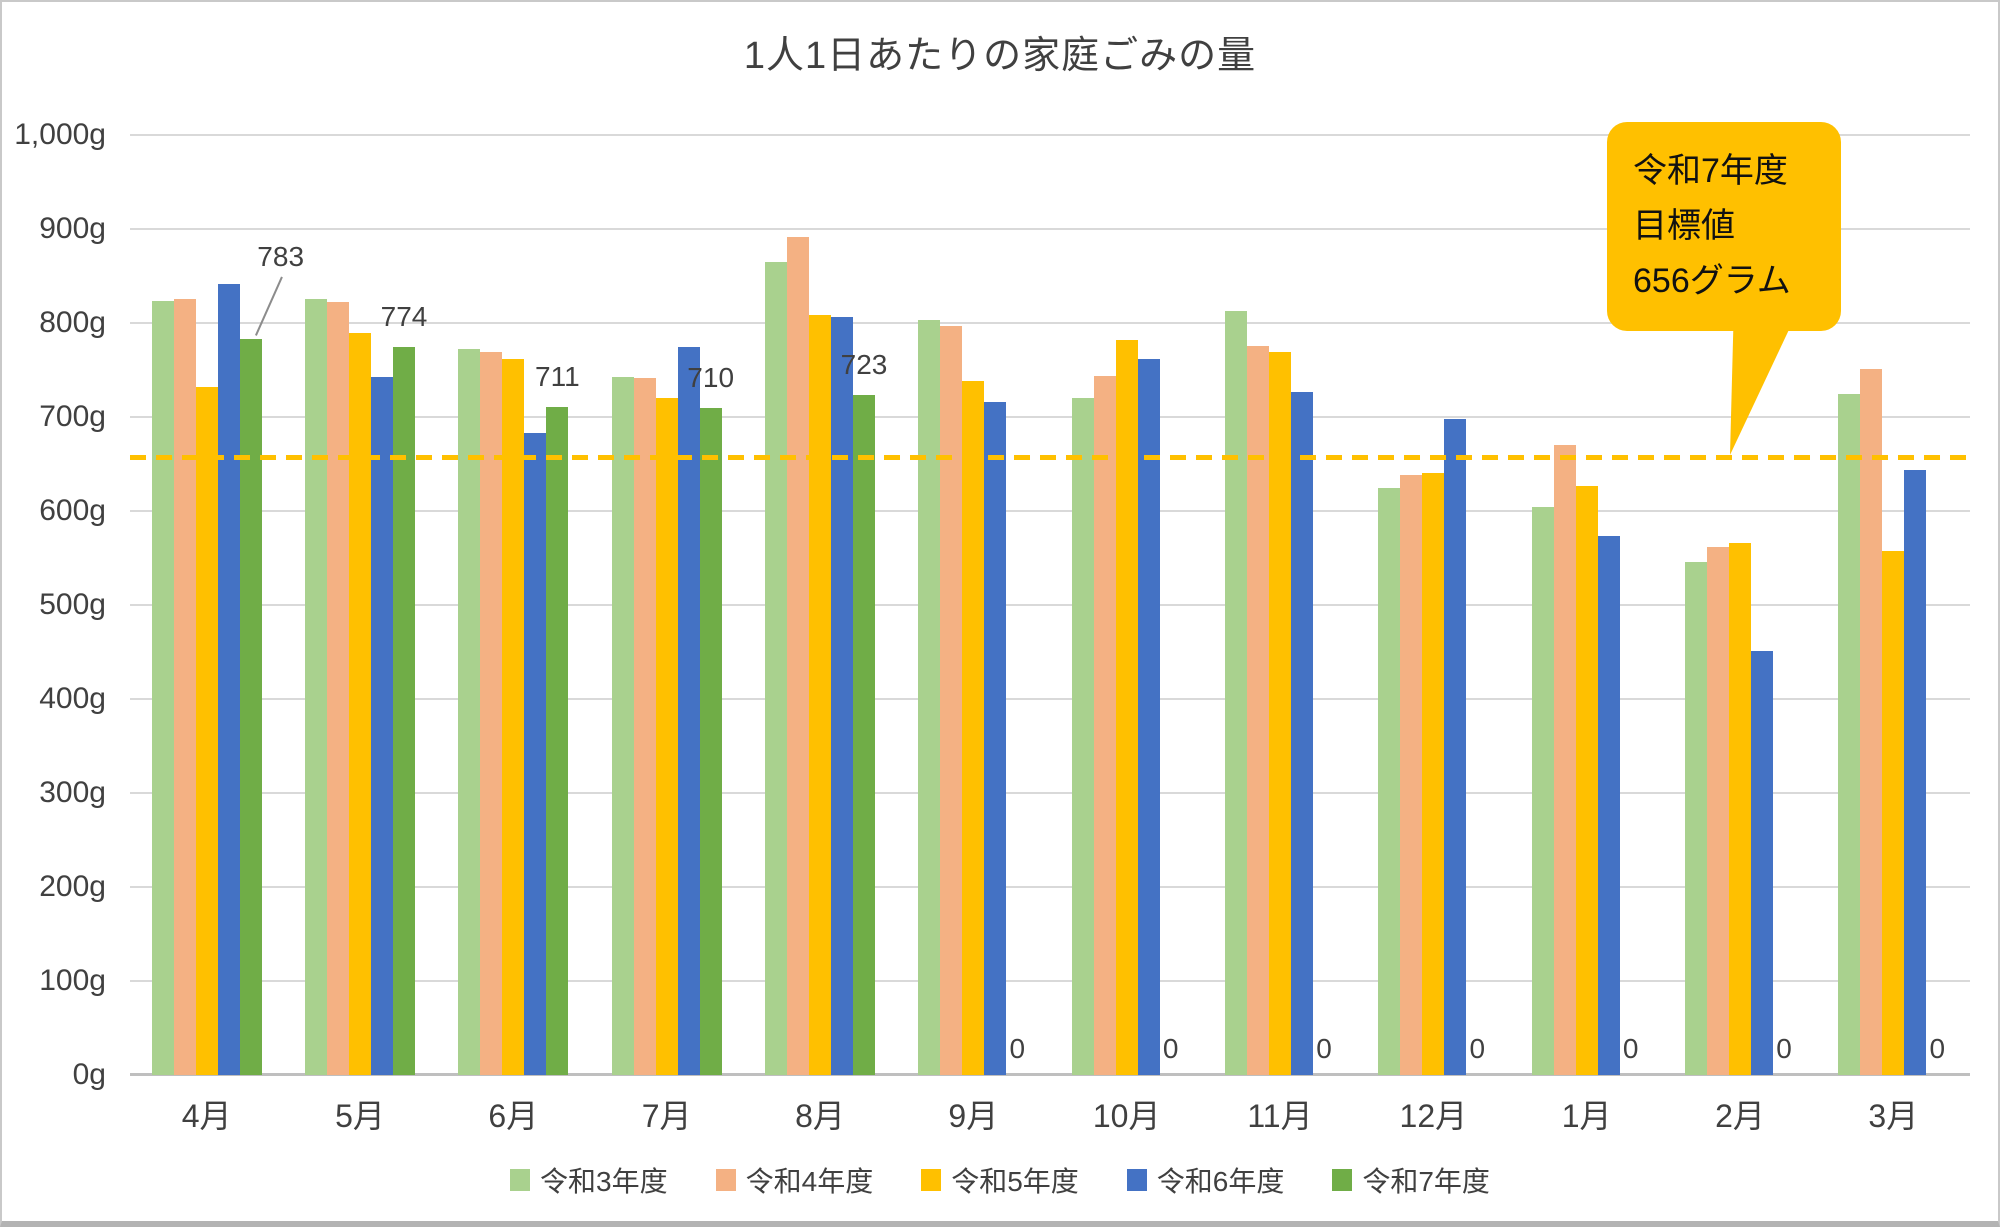 The image size is (2000, 1227). Describe the element at coordinates (973, 728) in the screenshot. I see `bar-令和5年度-9月` at that location.